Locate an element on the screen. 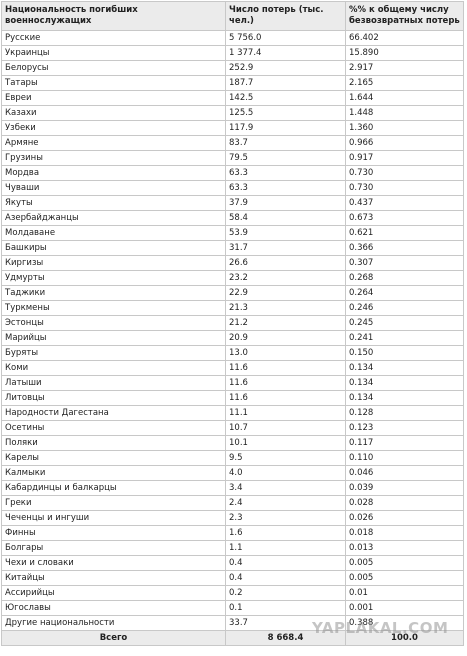  cell: Чехи и словаки is located at coordinates (113, 563).